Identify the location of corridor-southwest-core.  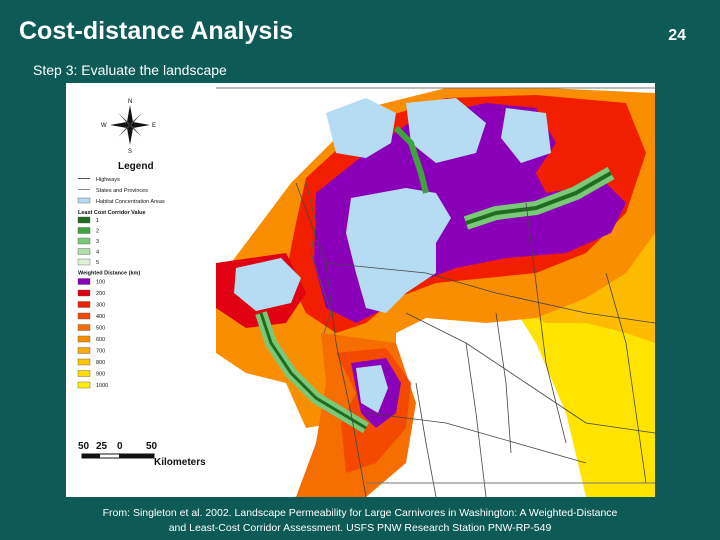
(313, 371).